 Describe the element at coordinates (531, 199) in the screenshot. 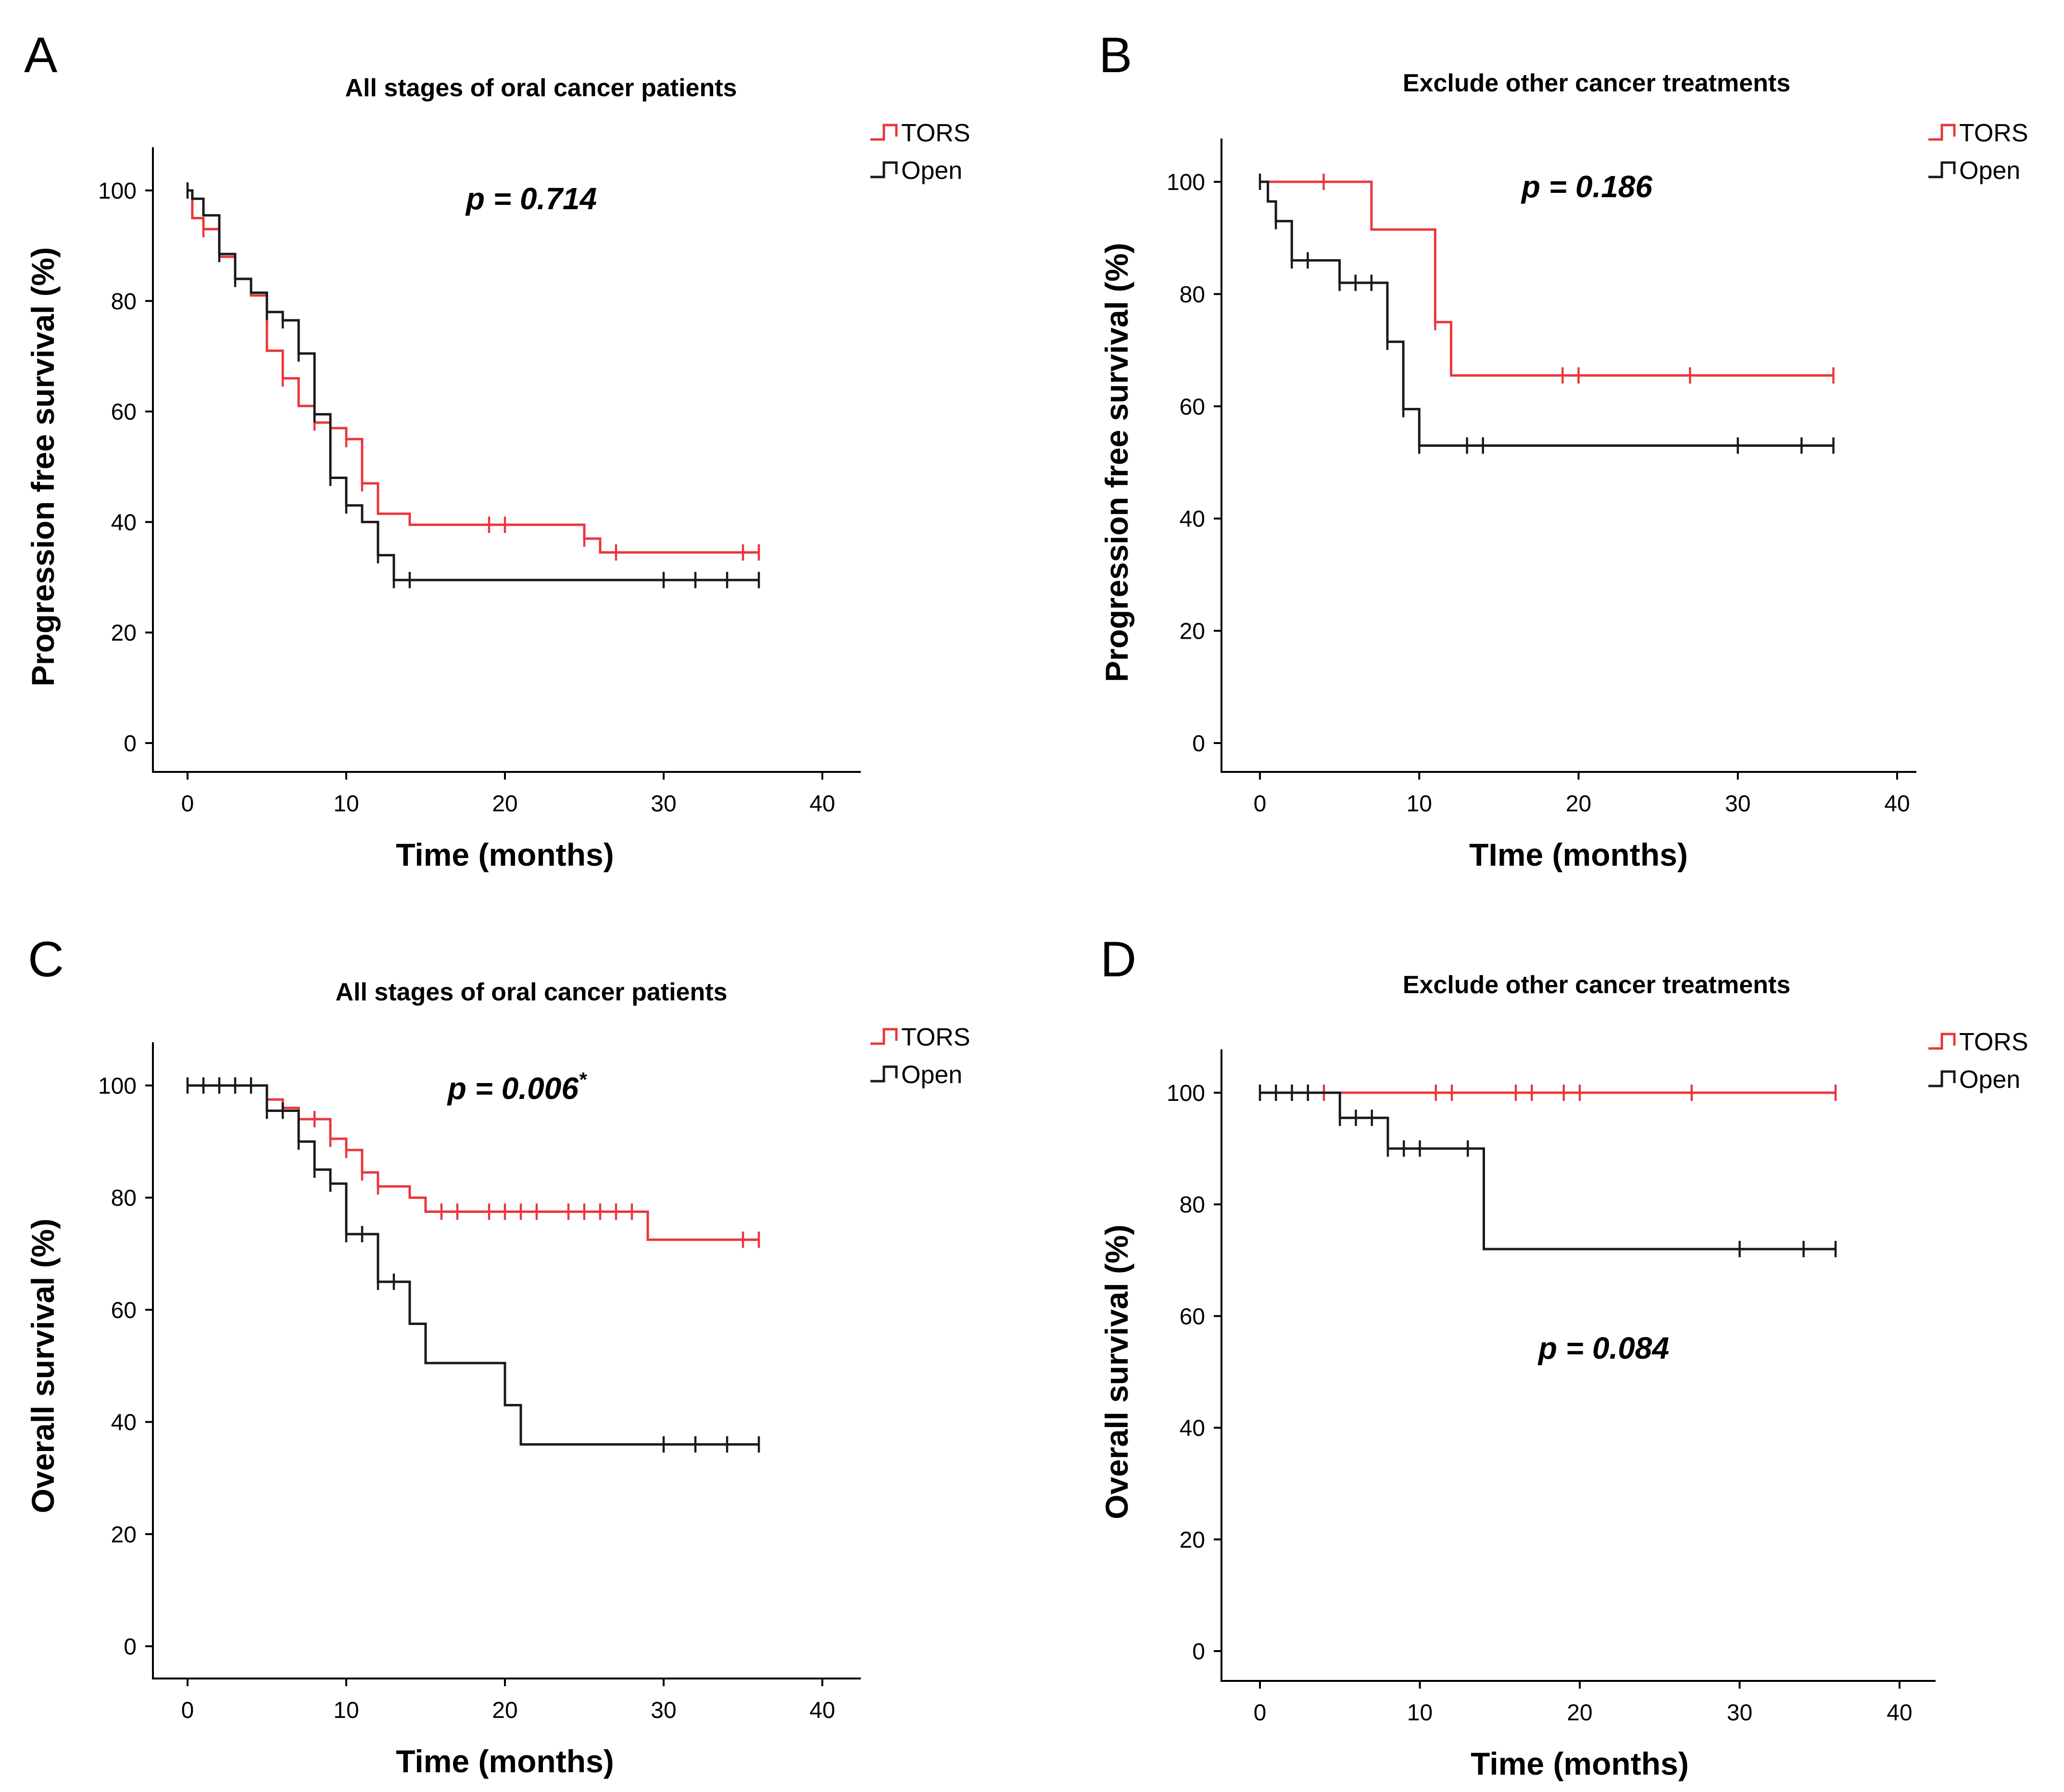

I see `p-value: p = 0.714` at that location.